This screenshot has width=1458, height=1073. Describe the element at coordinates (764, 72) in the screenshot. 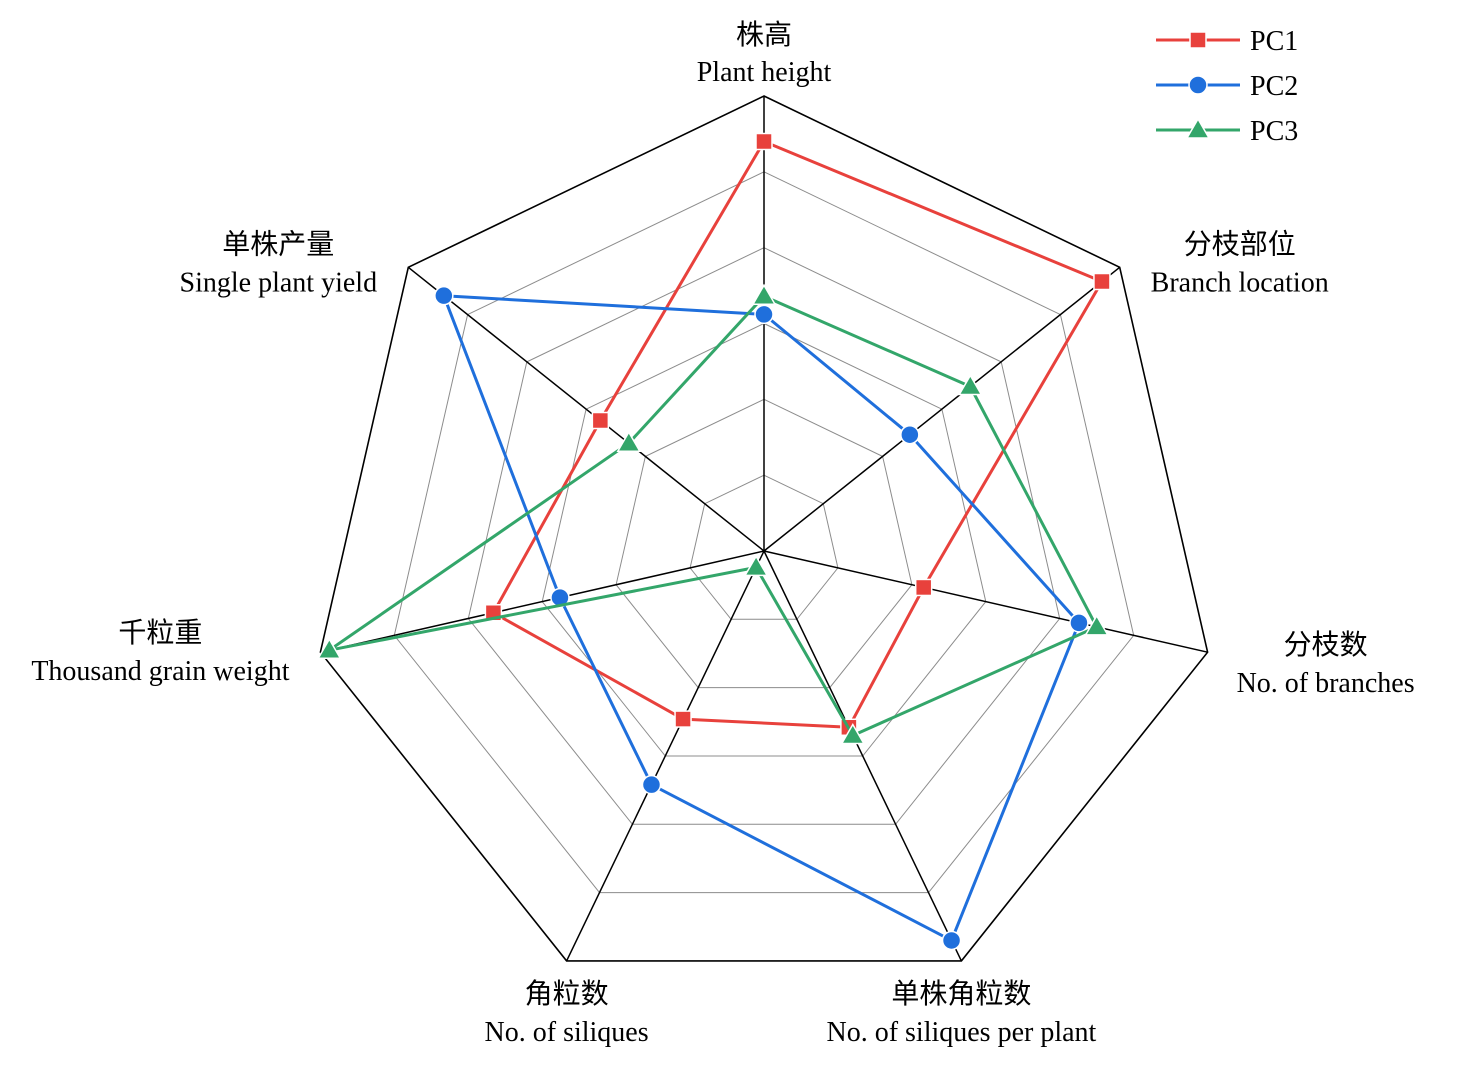

I see `axis-label-en-1: Plant height` at that location.